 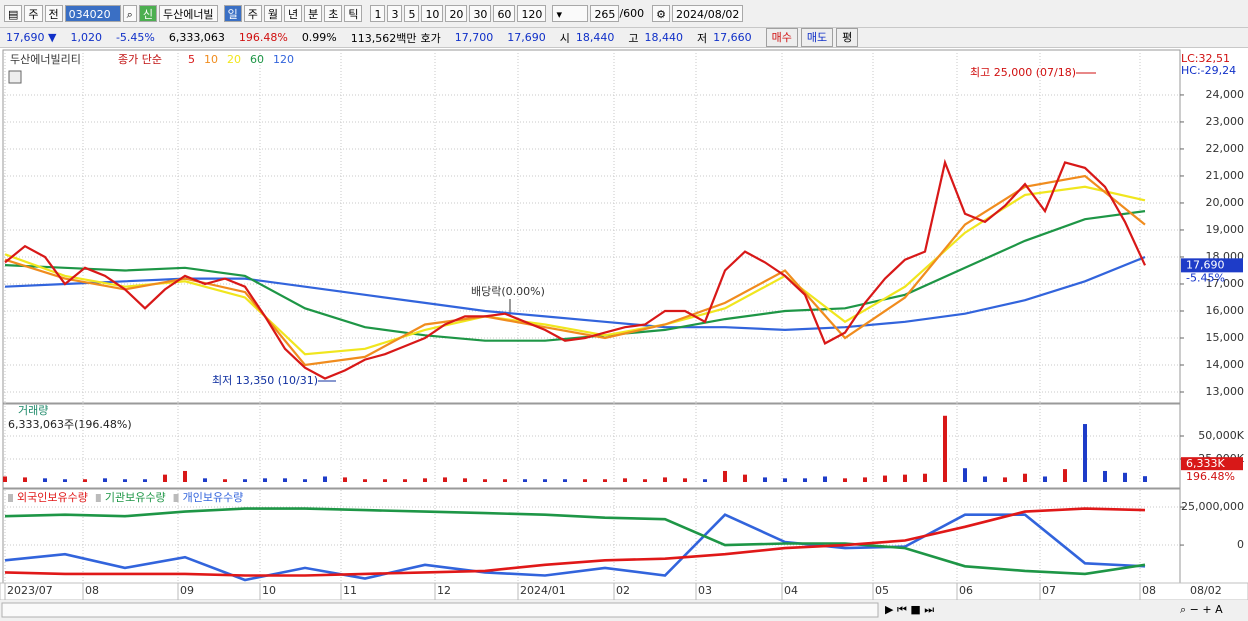 I want to click on interval-button: 3, so click(x=395, y=13).